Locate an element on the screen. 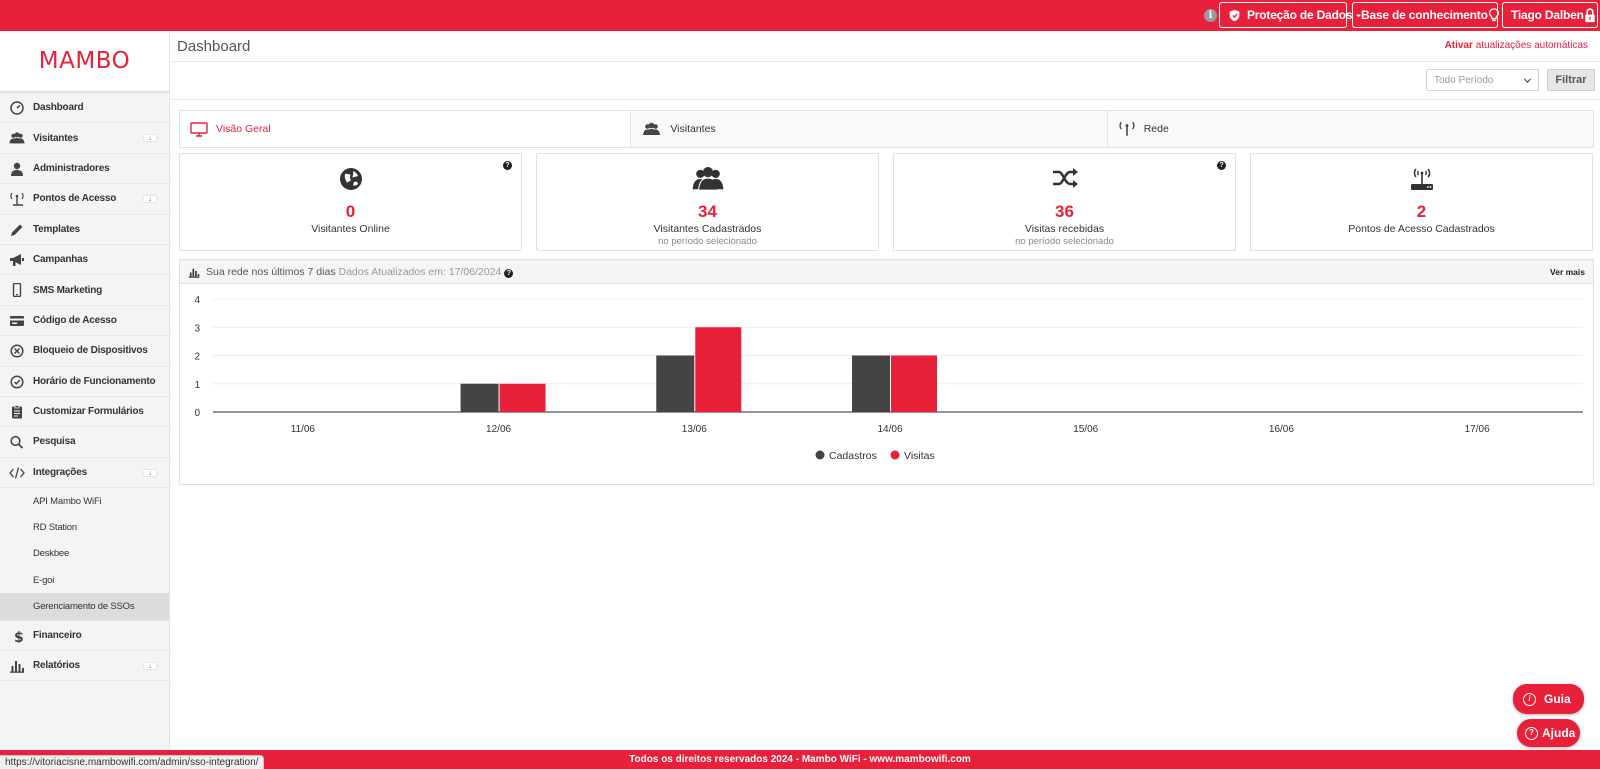 This screenshot has height=769, width=1600. card-visitantes-online: ? 0 Visitantes Online is located at coordinates (350, 202).